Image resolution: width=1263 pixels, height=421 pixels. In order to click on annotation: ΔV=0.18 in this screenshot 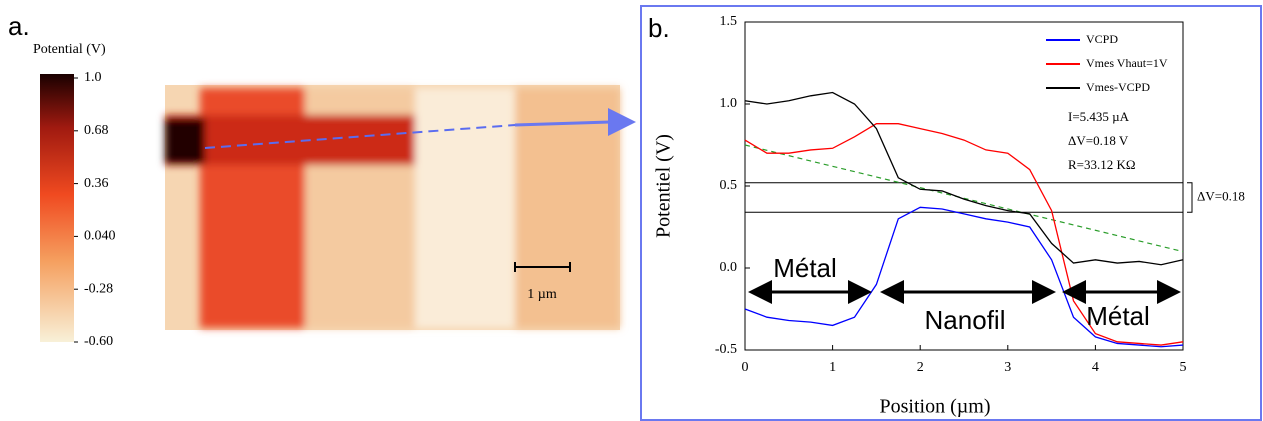, I will do `click(1221, 195)`.